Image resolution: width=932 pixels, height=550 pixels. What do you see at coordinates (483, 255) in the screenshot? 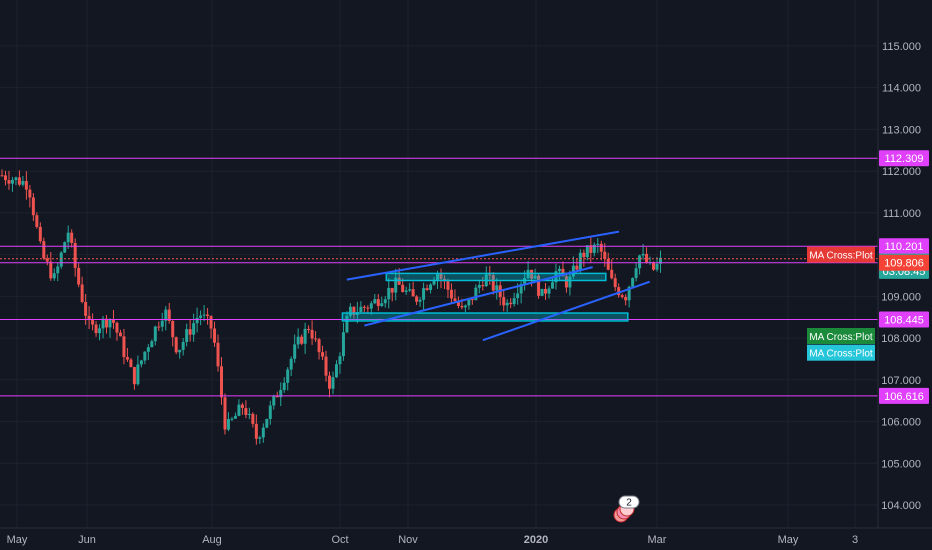
I see `upper-channel-line` at bounding box center [483, 255].